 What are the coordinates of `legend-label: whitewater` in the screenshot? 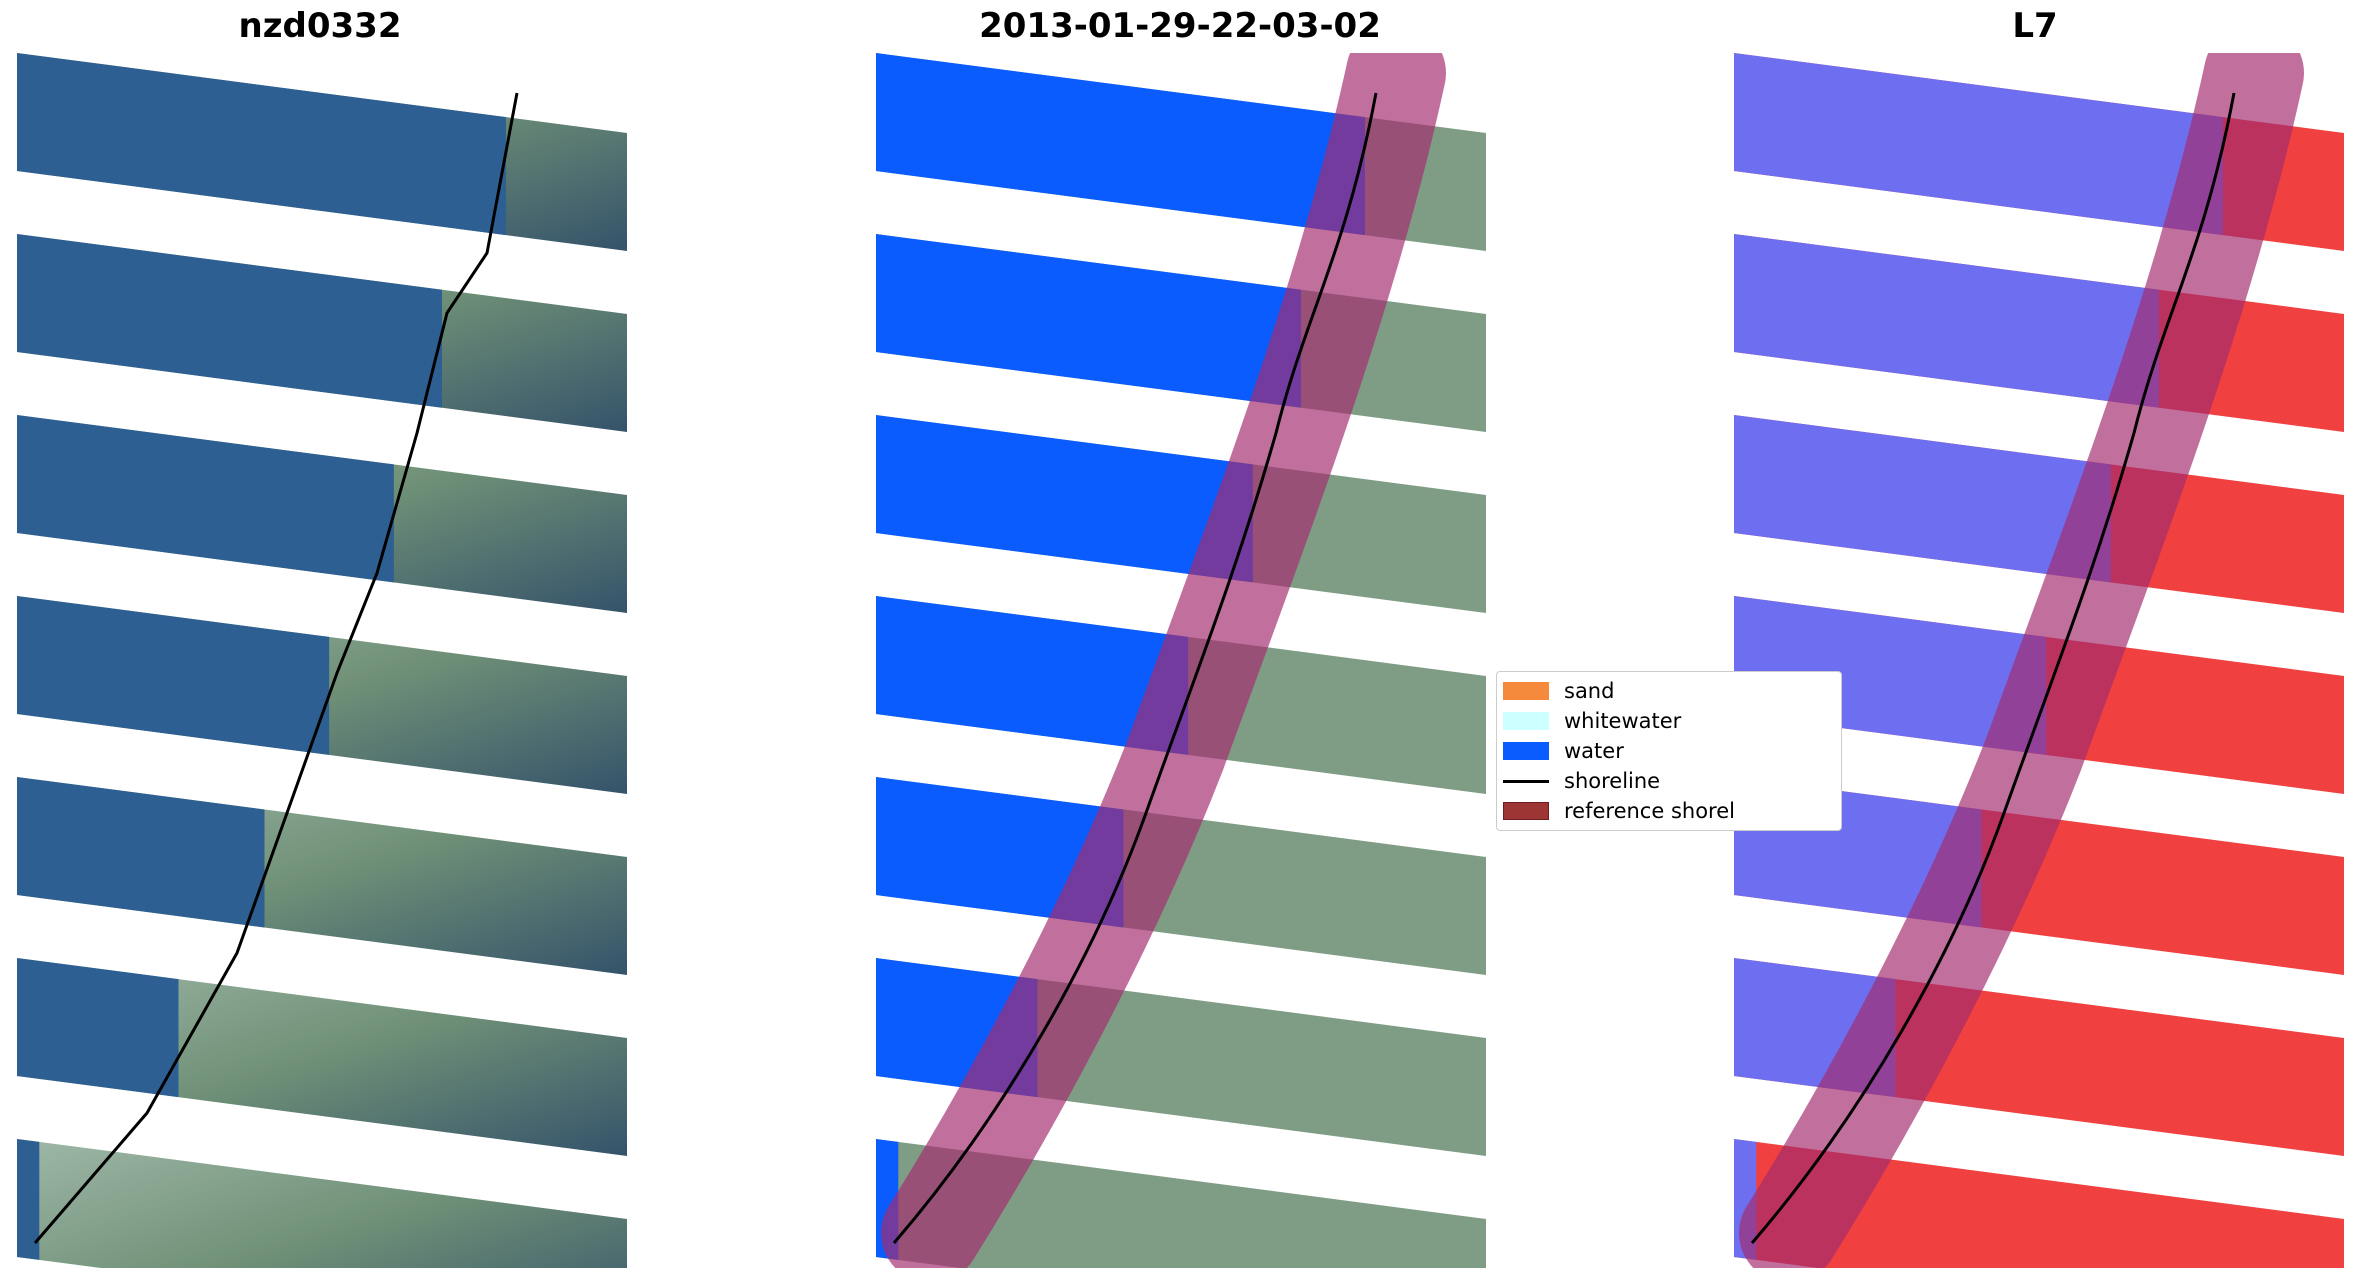 It's located at (1623, 721).